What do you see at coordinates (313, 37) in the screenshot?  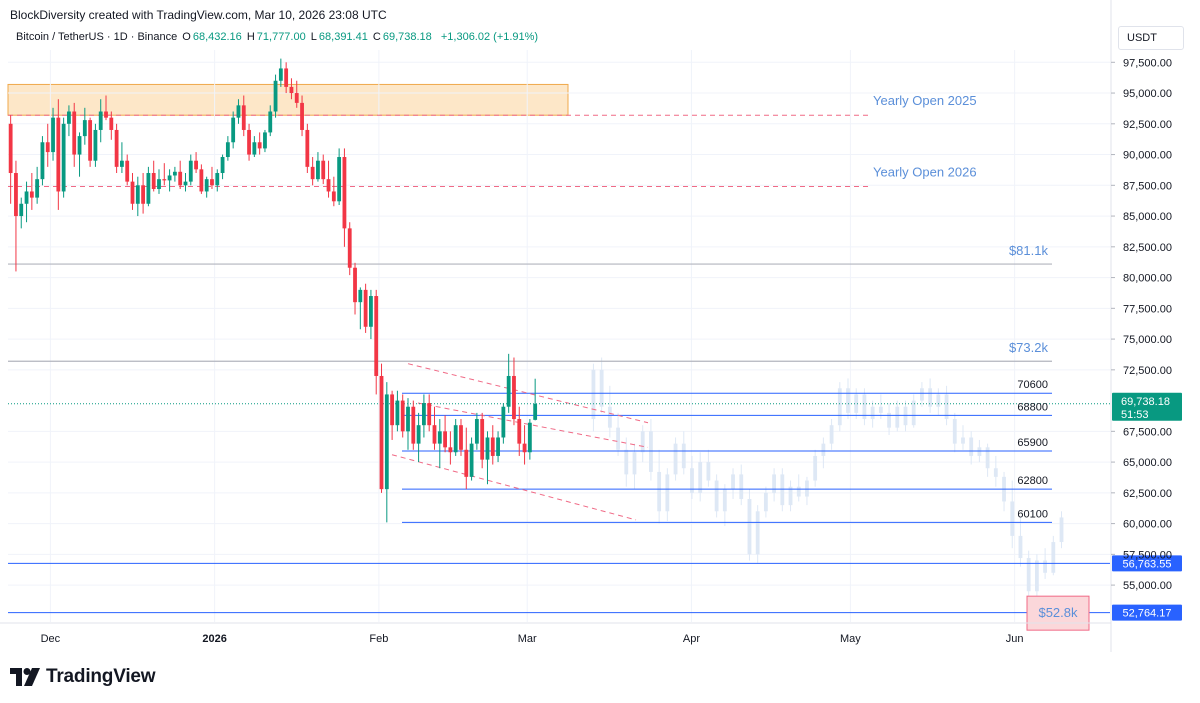 I see `low-label: L` at bounding box center [313, 37].